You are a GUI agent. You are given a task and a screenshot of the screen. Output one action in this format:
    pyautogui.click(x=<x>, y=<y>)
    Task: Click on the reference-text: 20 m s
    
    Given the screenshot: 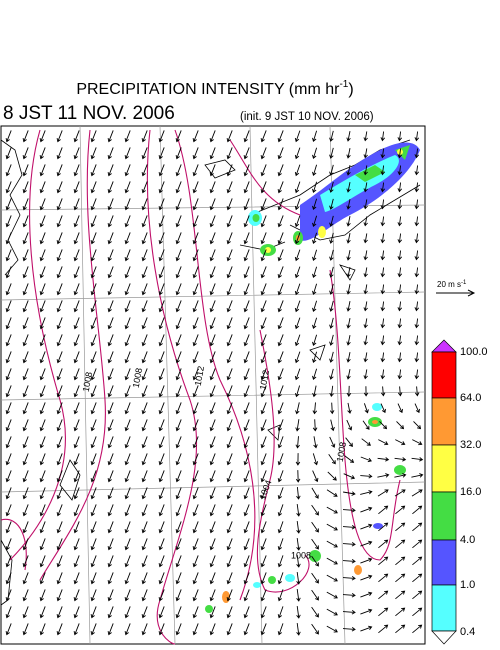 What is the action you would take?
    pyautogui.click(x=449, y=284)
    